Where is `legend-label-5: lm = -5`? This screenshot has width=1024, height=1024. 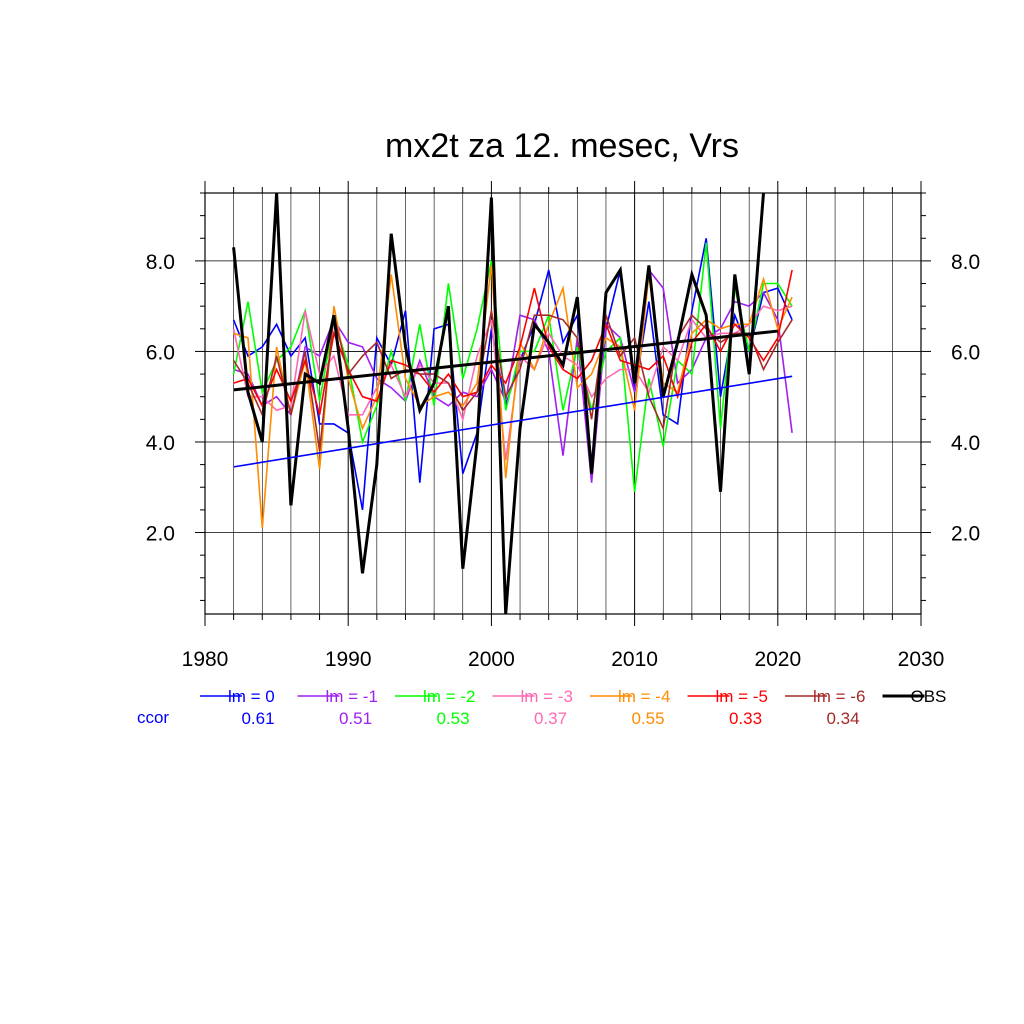 legend-label-5: lm = -5 is located at coordinates (742, 696).